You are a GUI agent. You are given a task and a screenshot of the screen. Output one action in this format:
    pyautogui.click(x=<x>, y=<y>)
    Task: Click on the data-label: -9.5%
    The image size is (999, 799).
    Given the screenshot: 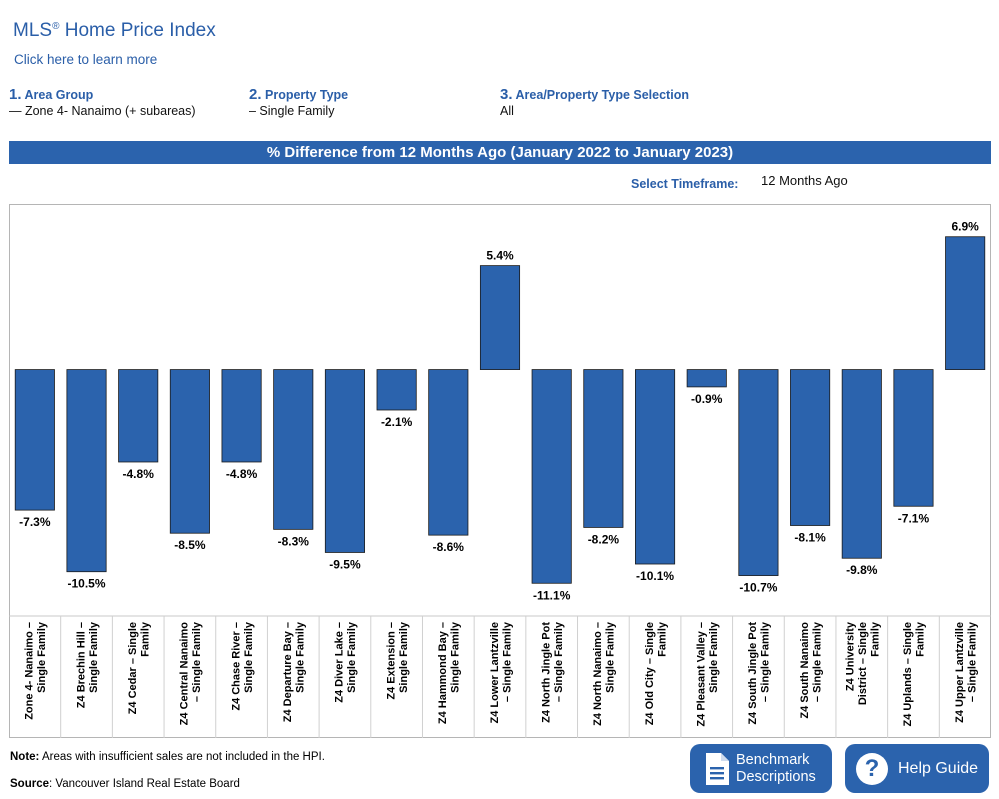 What is the action you would take?
    pyautogui.click(x=345, y=564)
    